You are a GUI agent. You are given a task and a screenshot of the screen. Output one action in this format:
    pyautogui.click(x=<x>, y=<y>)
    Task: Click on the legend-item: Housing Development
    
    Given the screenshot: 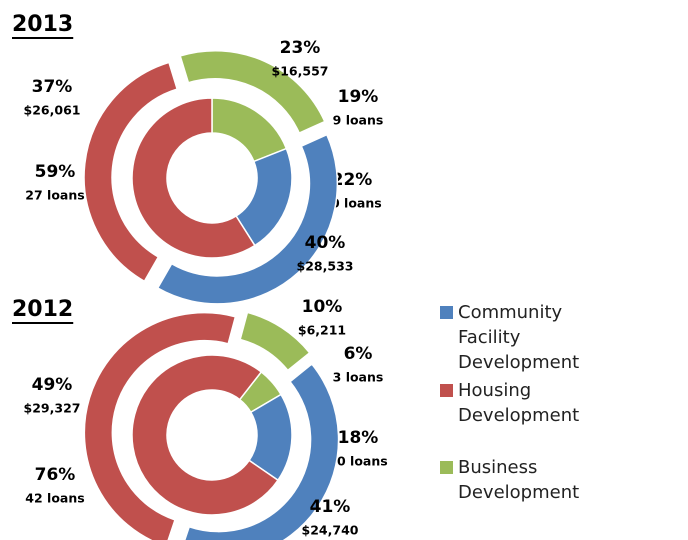 What is the action you would take?
    pyautogui.click(x=535, y=403)
    